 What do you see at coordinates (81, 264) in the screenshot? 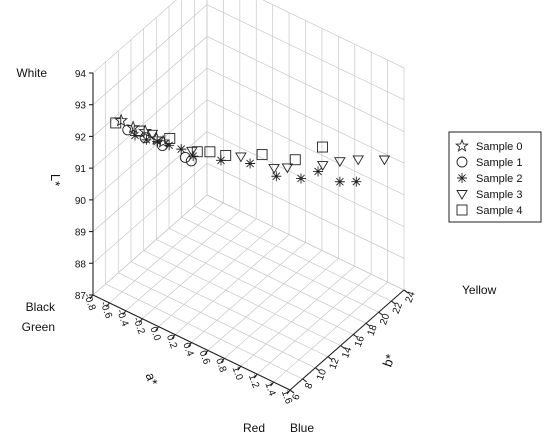
I see `L-tick-label: 88` at bounding box center [81, 264].